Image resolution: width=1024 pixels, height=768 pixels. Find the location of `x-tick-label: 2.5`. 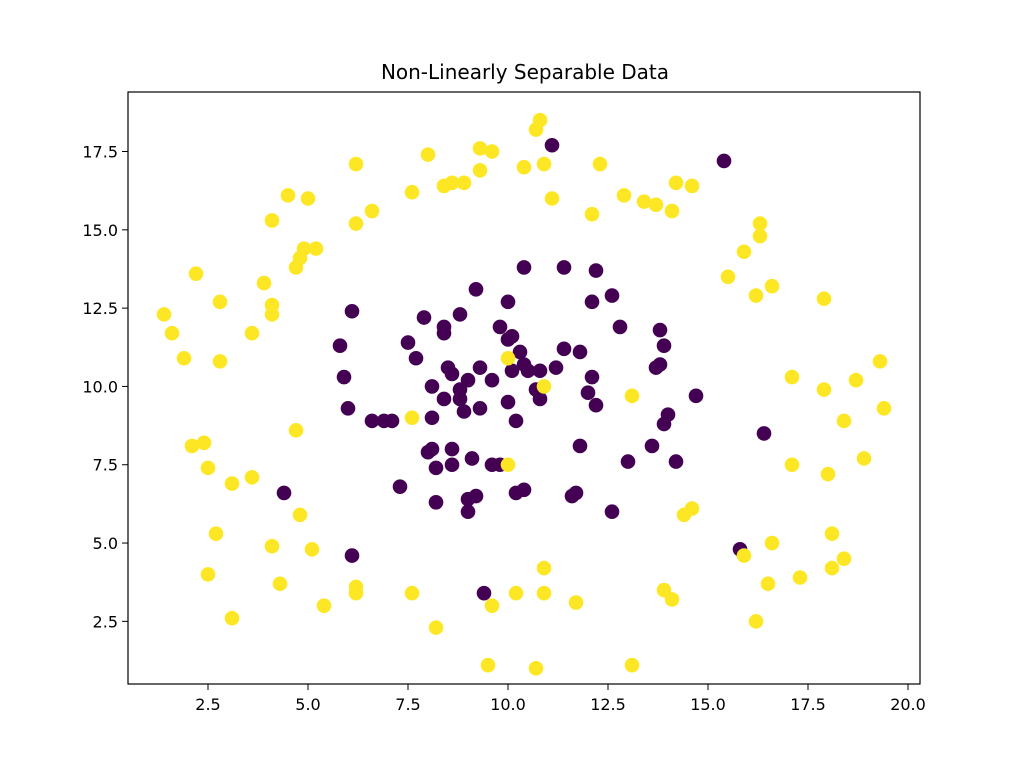

x-tick-label: 2.5 is located at coordinates (207, 704).